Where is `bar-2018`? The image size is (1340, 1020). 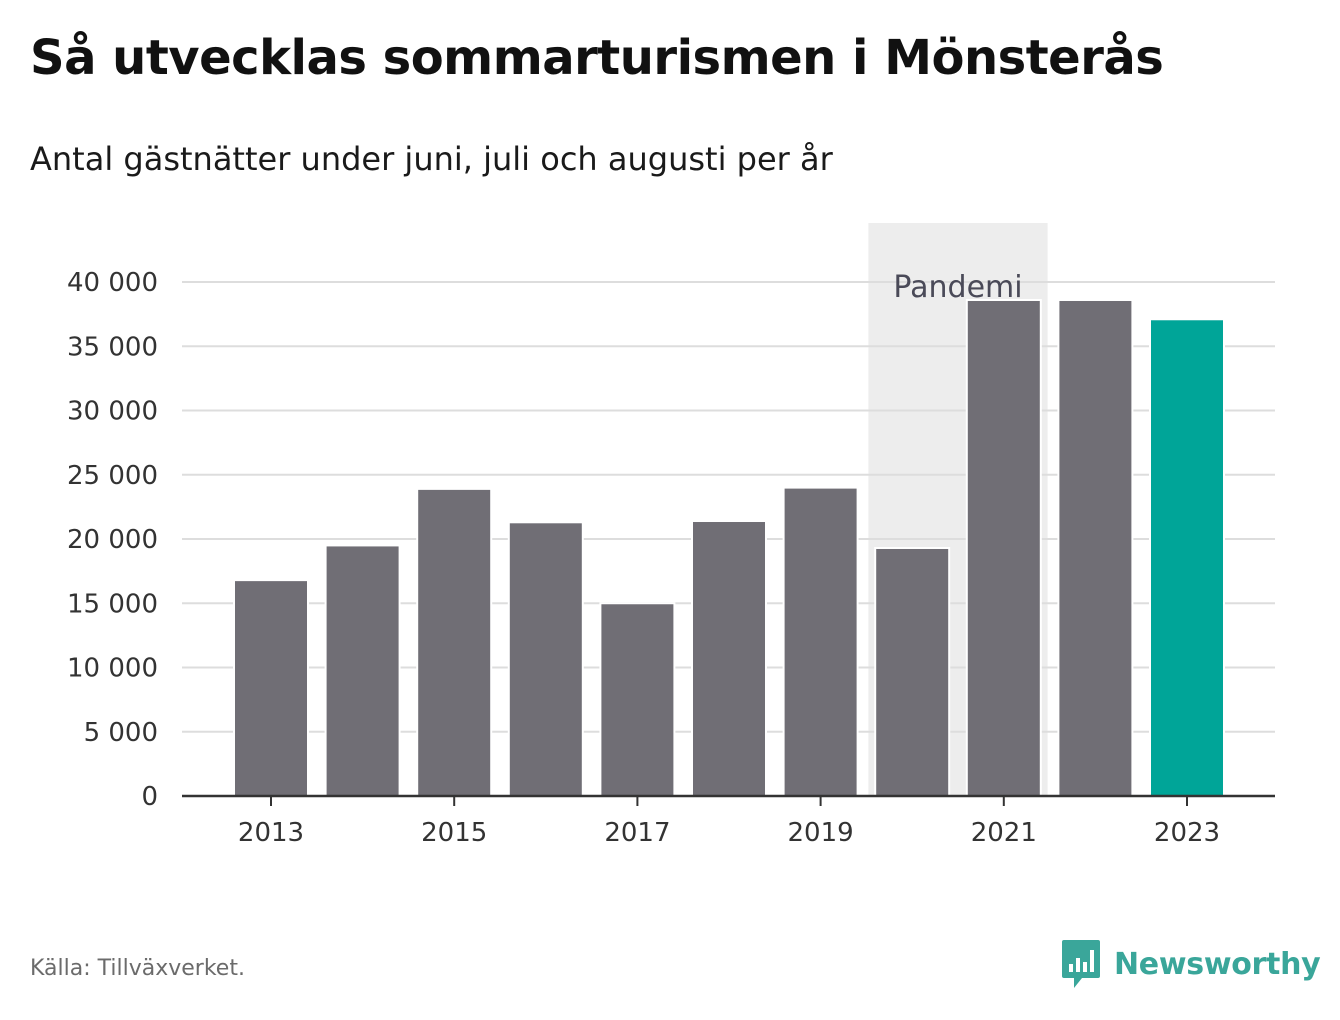
bar-2018 is located at coordinates (729, 658).